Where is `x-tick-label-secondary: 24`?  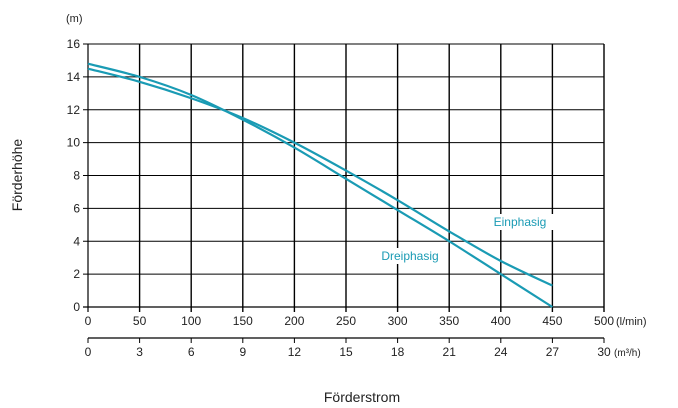 x-tick-label-secondary: 24 is located at coordinates (501, 352).